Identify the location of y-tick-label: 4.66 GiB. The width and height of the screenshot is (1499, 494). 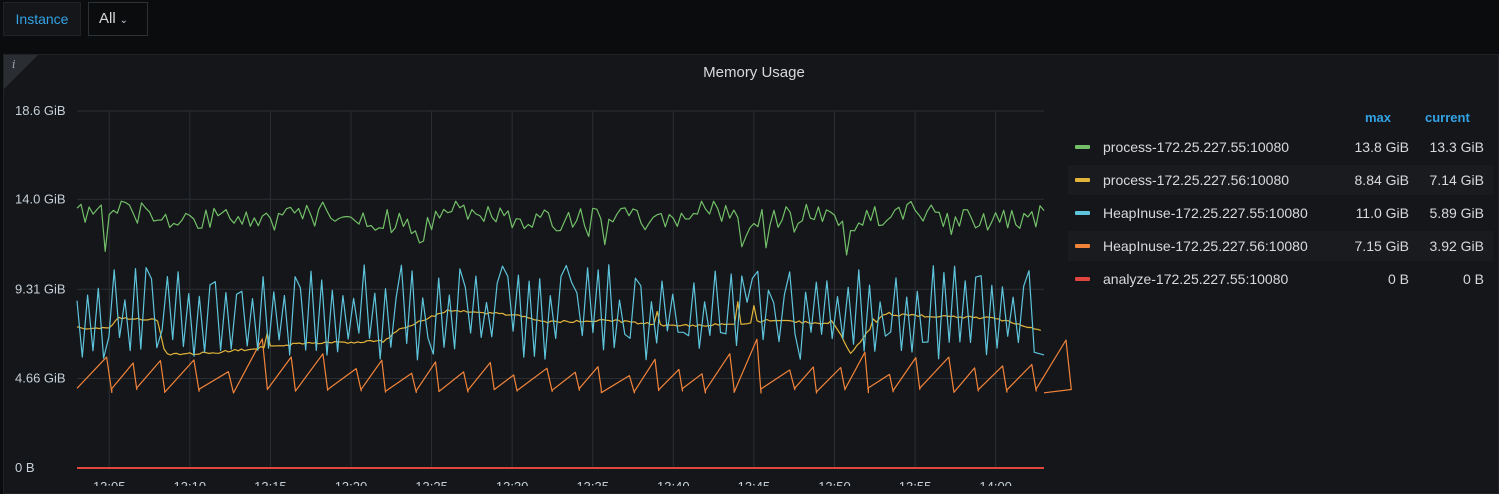
(40, 378).